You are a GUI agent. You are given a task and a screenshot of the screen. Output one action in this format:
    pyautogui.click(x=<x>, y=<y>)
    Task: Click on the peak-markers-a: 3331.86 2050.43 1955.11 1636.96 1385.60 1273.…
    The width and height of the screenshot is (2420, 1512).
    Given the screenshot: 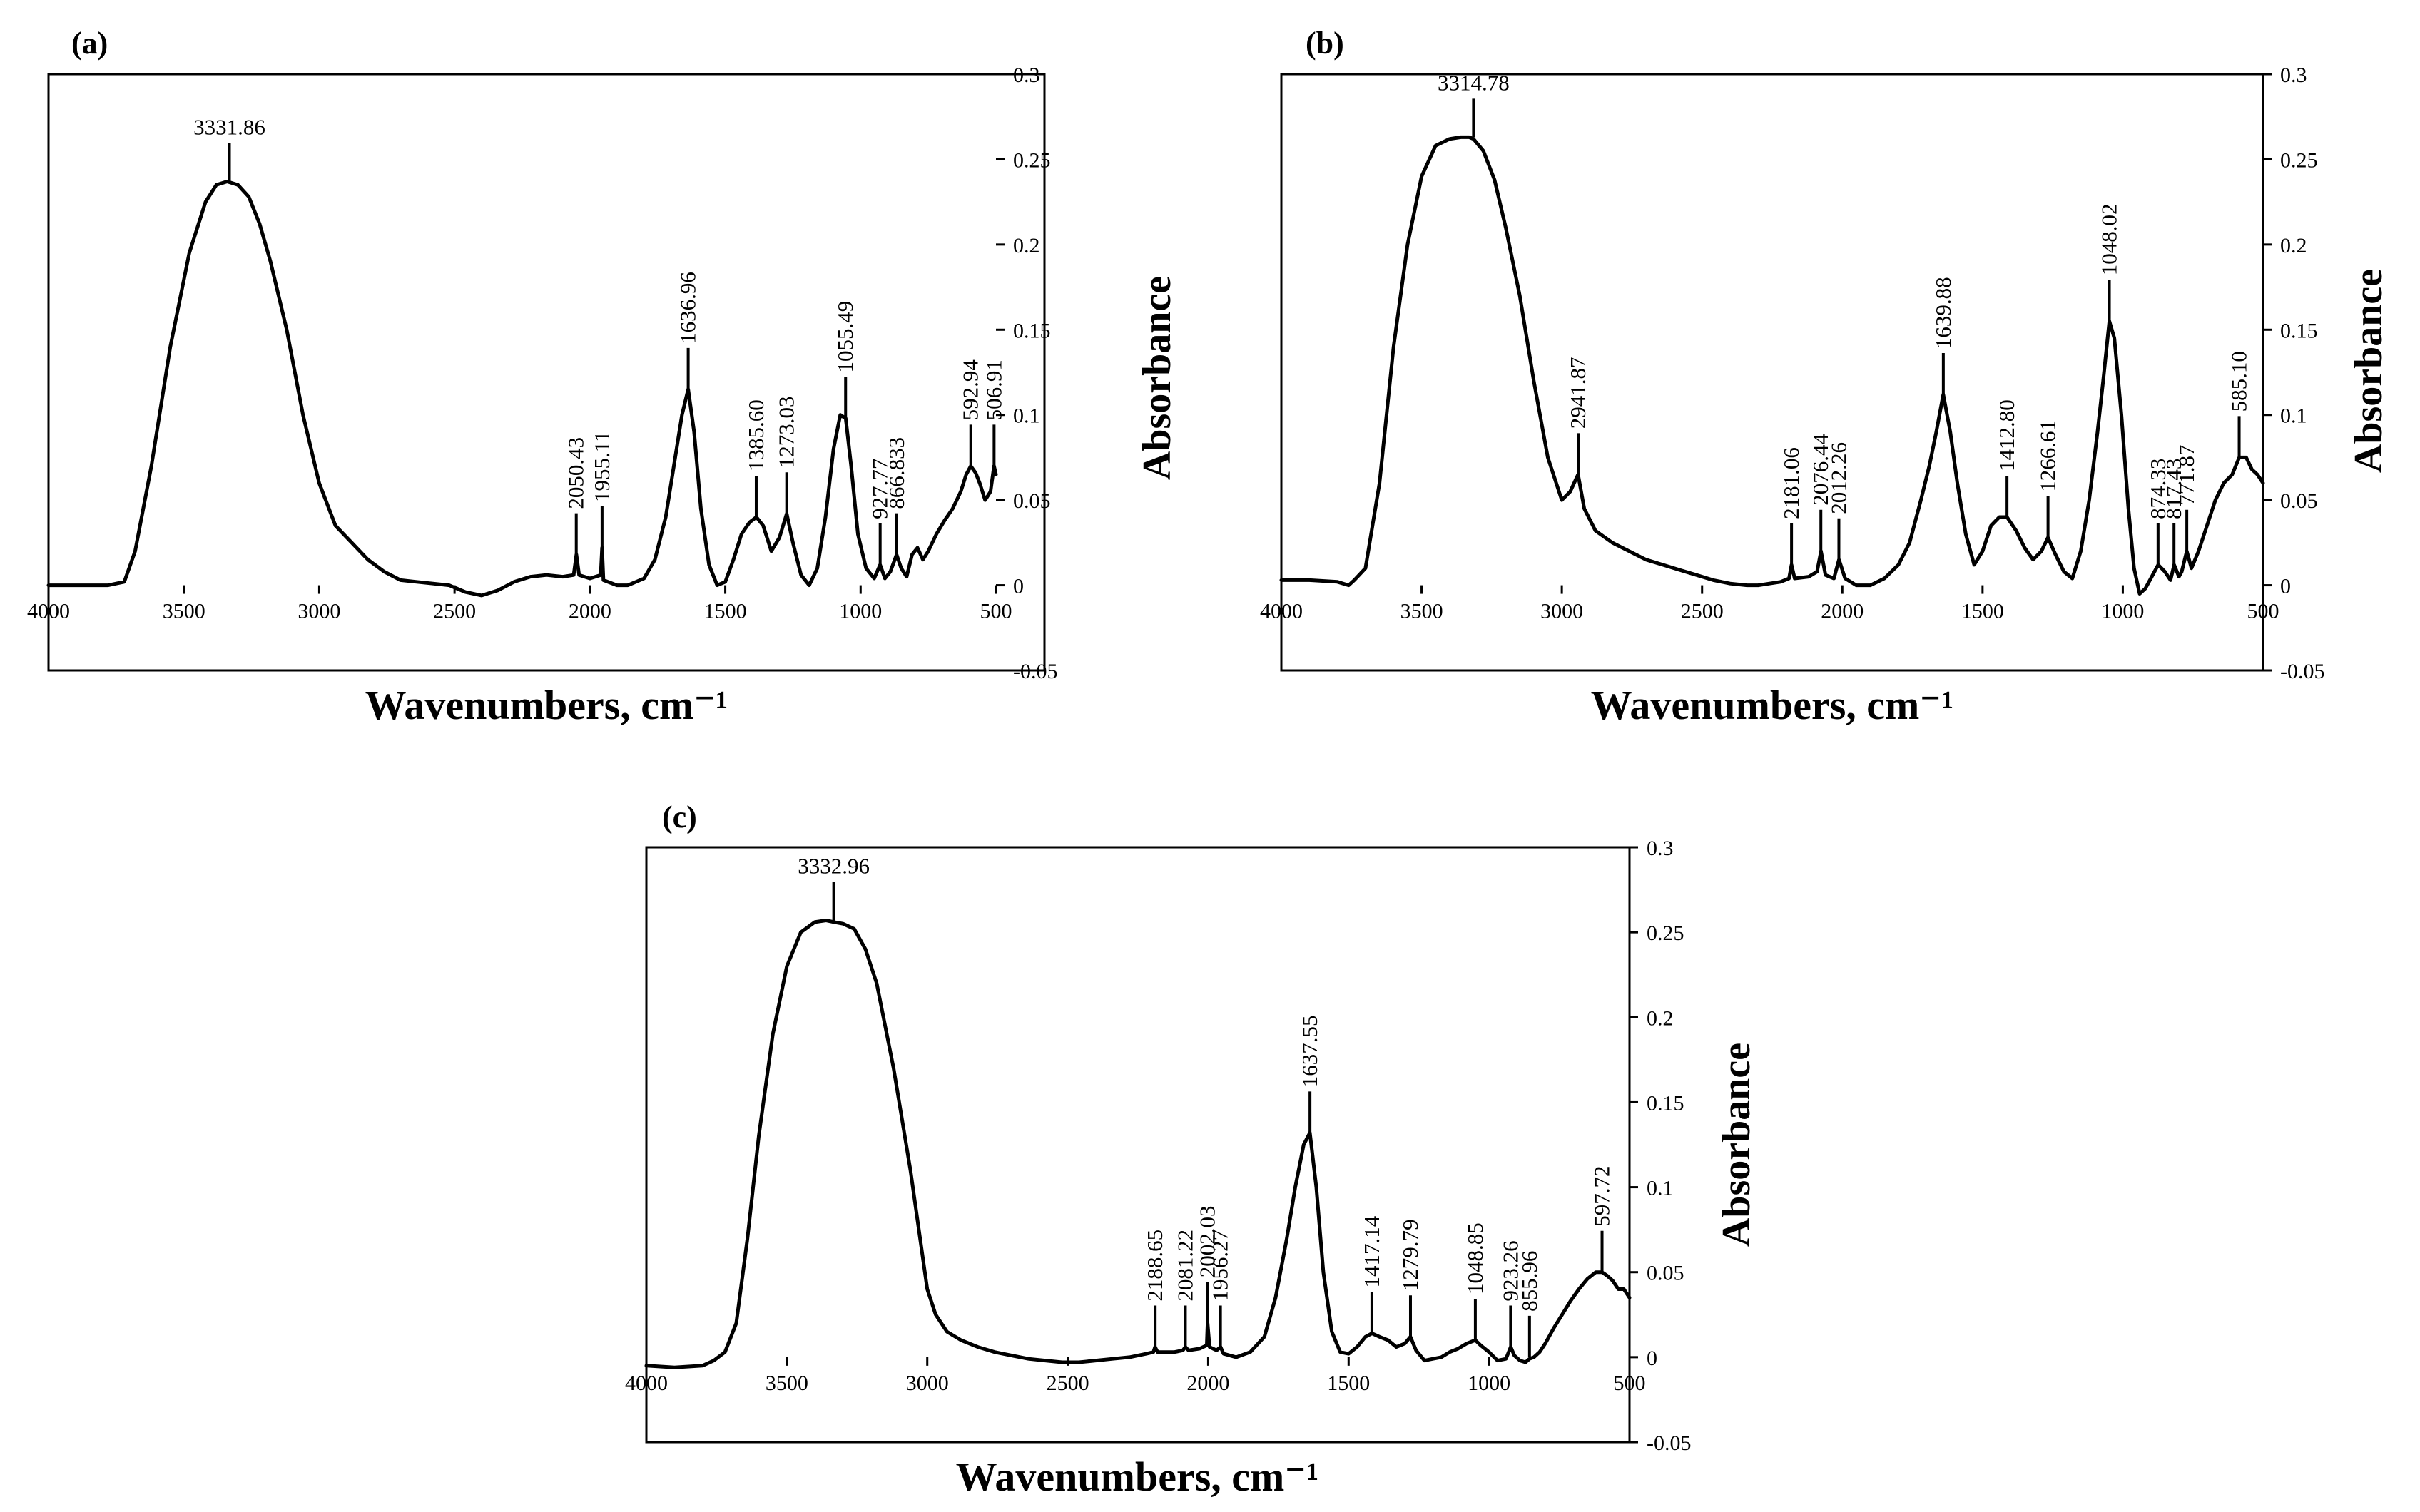 What is the action you would take?
    pyautogui.click(x=599, y=339)
    